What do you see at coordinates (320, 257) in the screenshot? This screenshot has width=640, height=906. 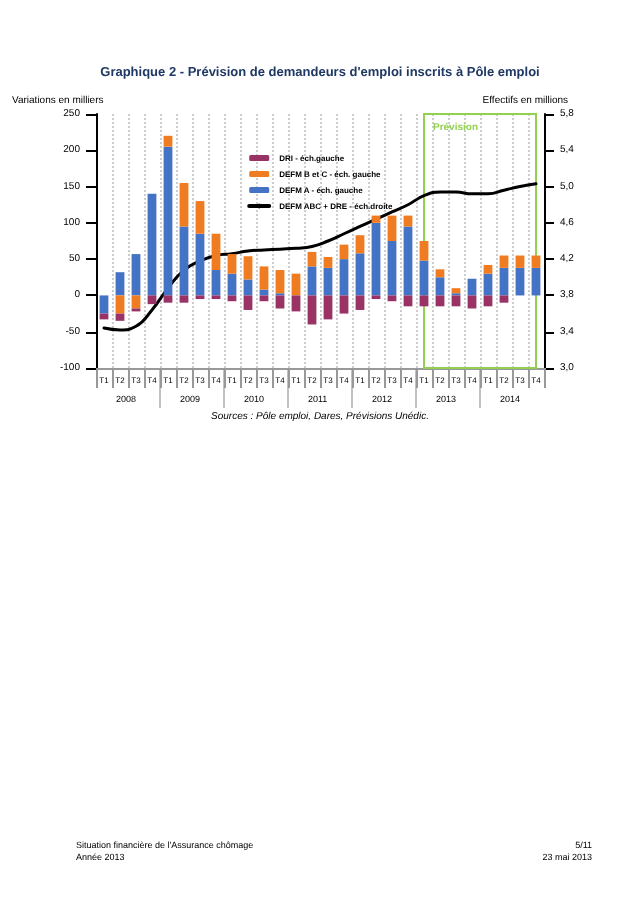 I see `line-series` at bounding box center [320, 257].